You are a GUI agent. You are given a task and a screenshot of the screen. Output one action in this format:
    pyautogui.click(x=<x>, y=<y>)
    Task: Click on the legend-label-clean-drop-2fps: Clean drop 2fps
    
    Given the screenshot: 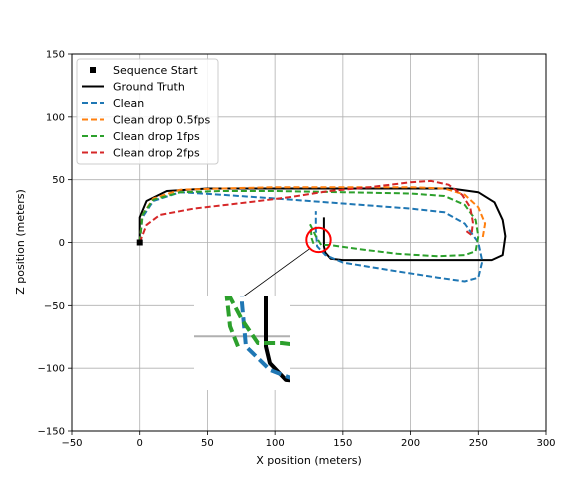 What is the action you would take?
    pyautogui.click(x=156, y=153)
    